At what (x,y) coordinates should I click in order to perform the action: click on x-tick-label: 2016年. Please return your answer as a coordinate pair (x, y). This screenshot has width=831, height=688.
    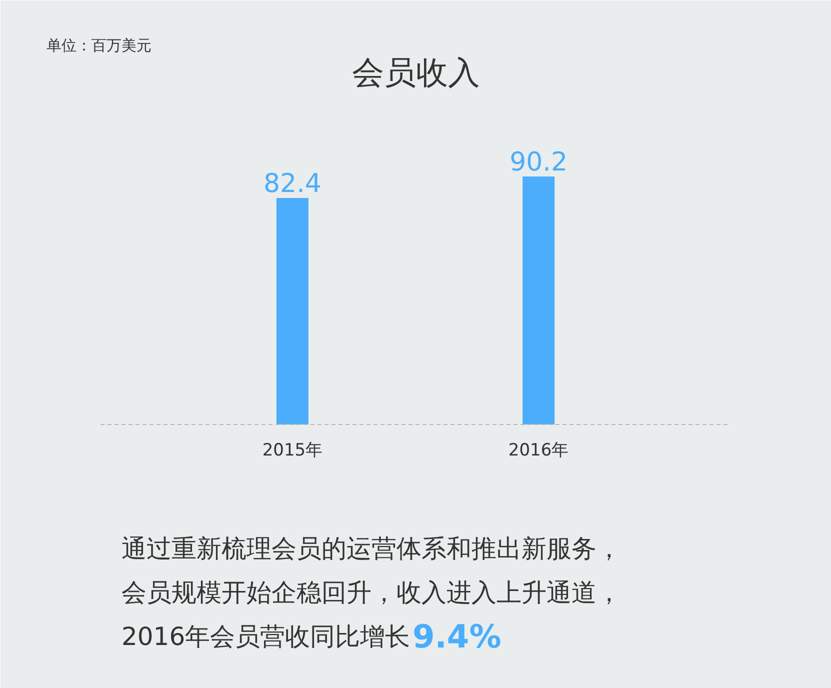
    Looking at the image, I should click on (538, 450).